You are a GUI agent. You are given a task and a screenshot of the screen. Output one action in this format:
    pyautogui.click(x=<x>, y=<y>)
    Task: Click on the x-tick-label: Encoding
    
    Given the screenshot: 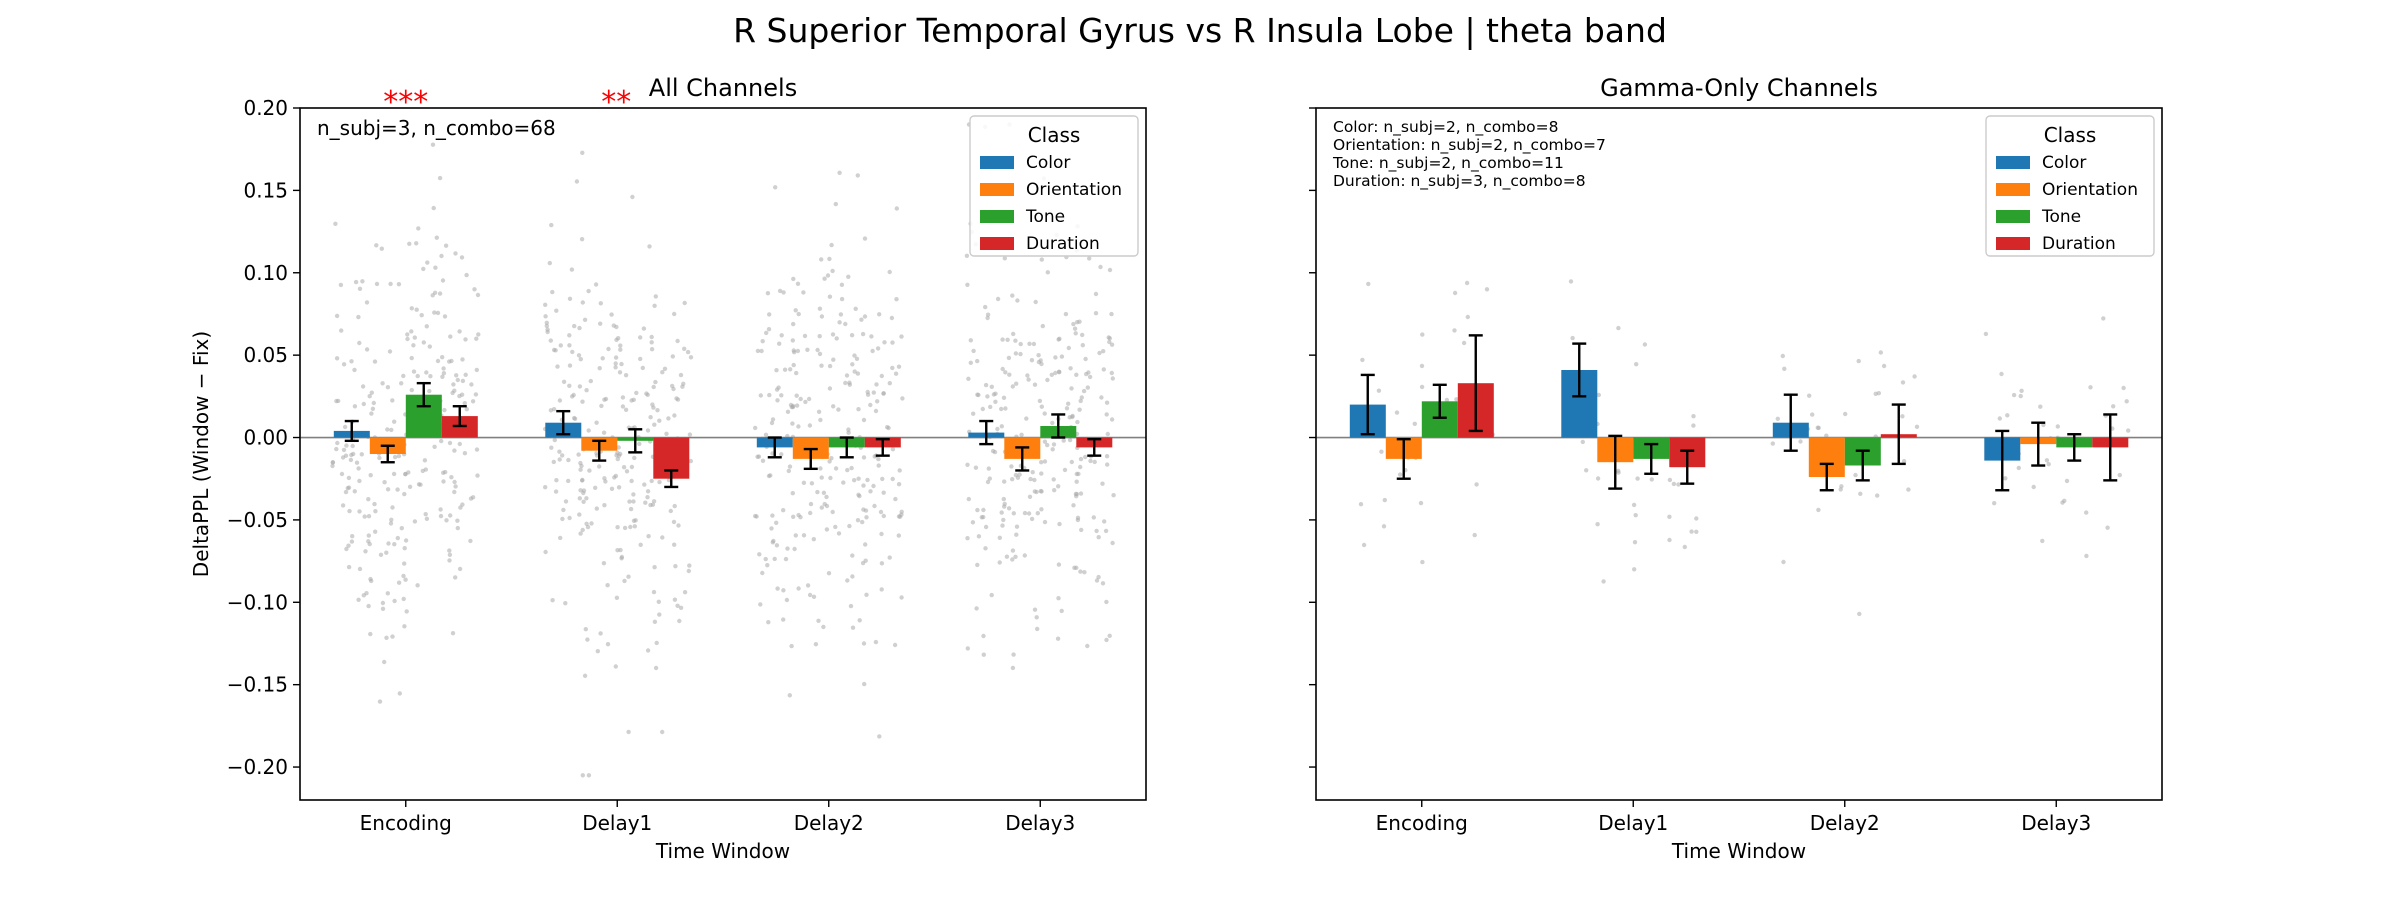 What is the action you would take?
    pyautogui.click(x=1422, y=823)
    